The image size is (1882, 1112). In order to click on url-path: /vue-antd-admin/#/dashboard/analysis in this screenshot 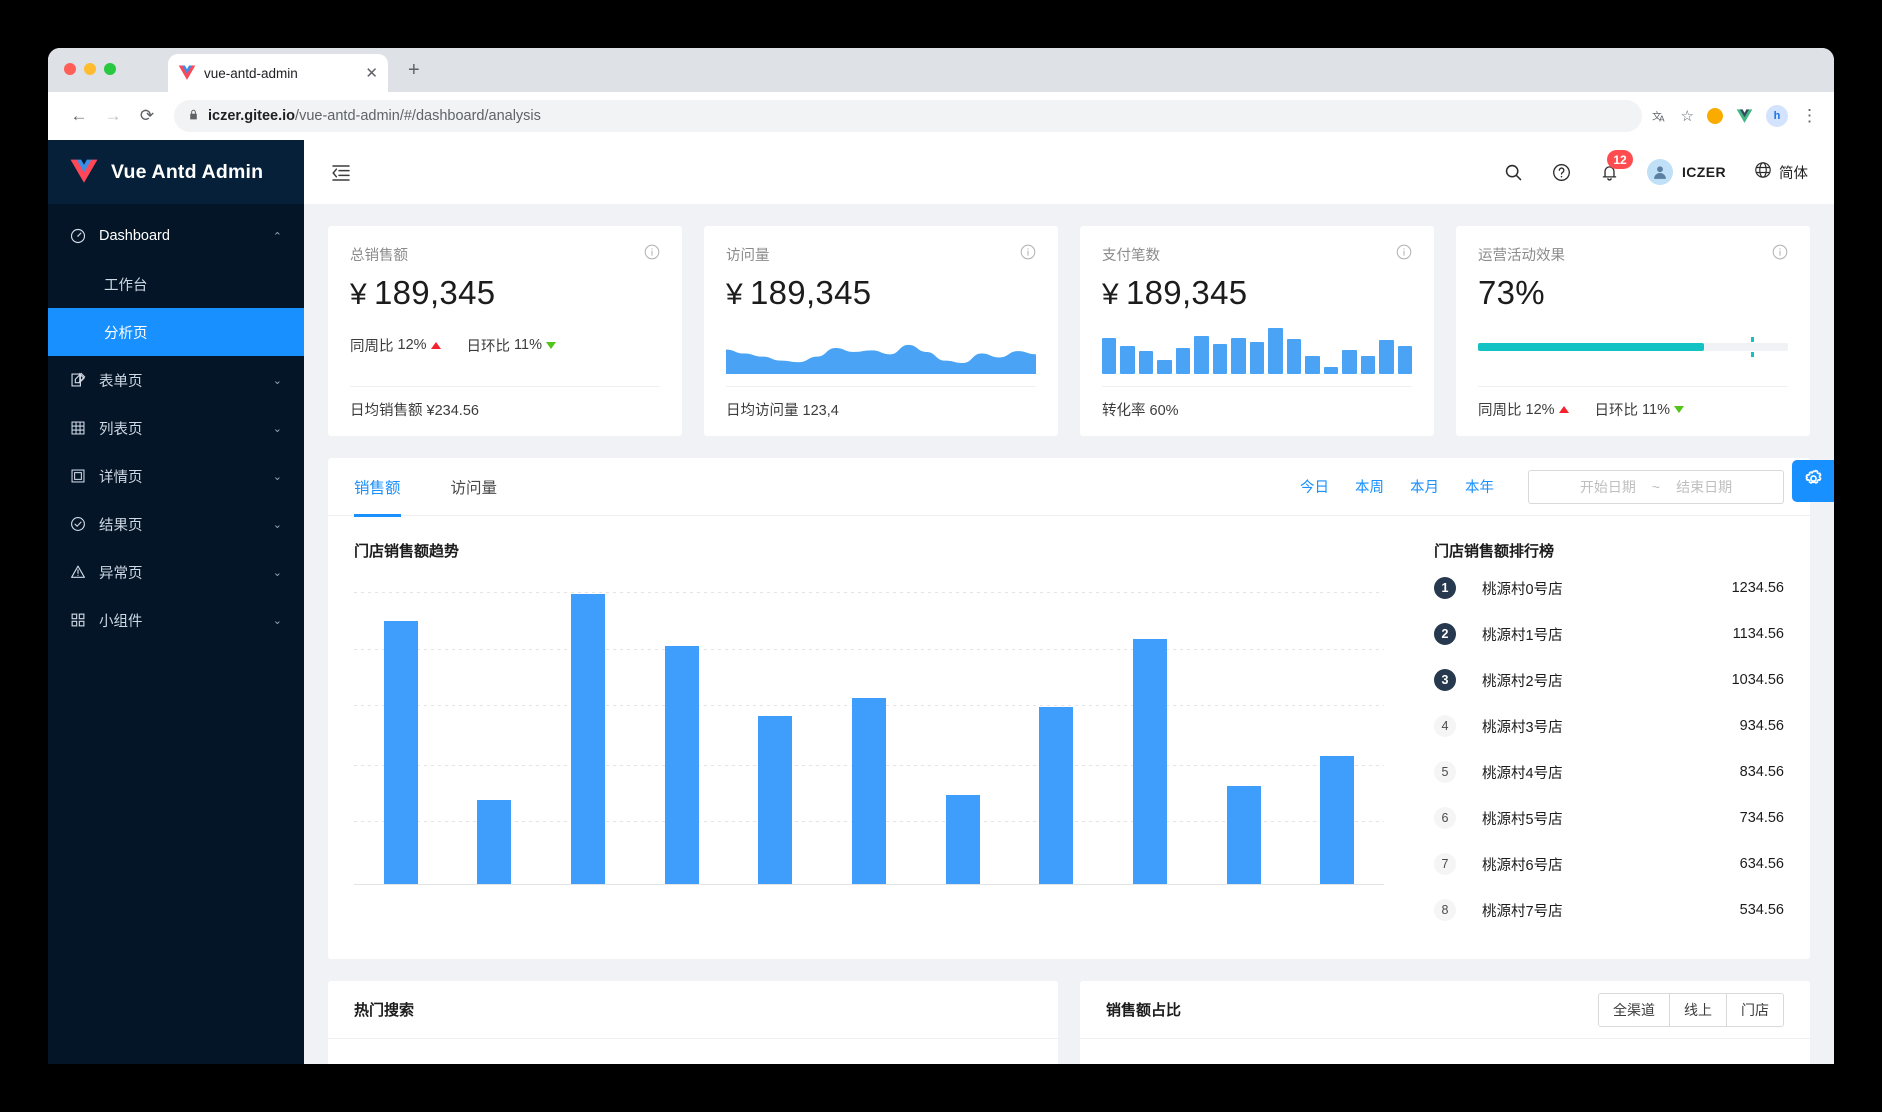, I will do `click(418, 116)`.